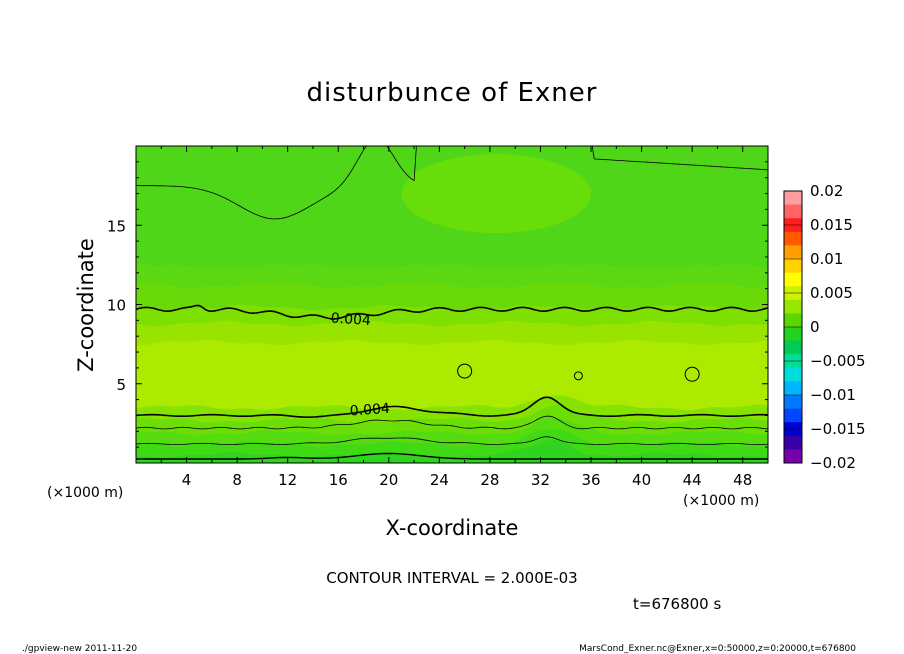  What do you see at coordinates (815, 327) in the screenshot?
I see `colorbar-tick-label: 0` at bounding box center [815, 327].